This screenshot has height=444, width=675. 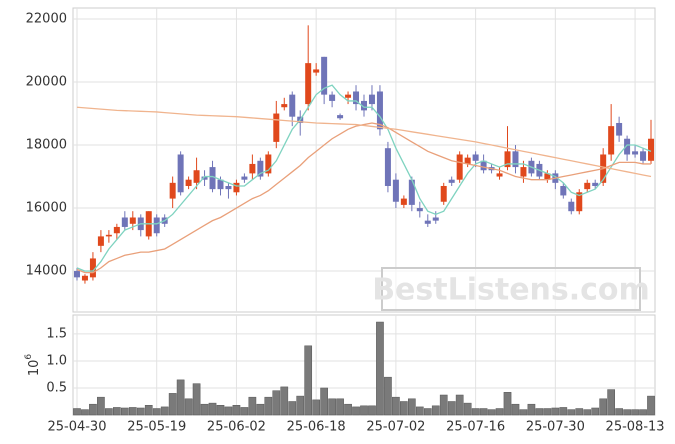 I want to click on moving-average-line, so click(x=364, y=142).